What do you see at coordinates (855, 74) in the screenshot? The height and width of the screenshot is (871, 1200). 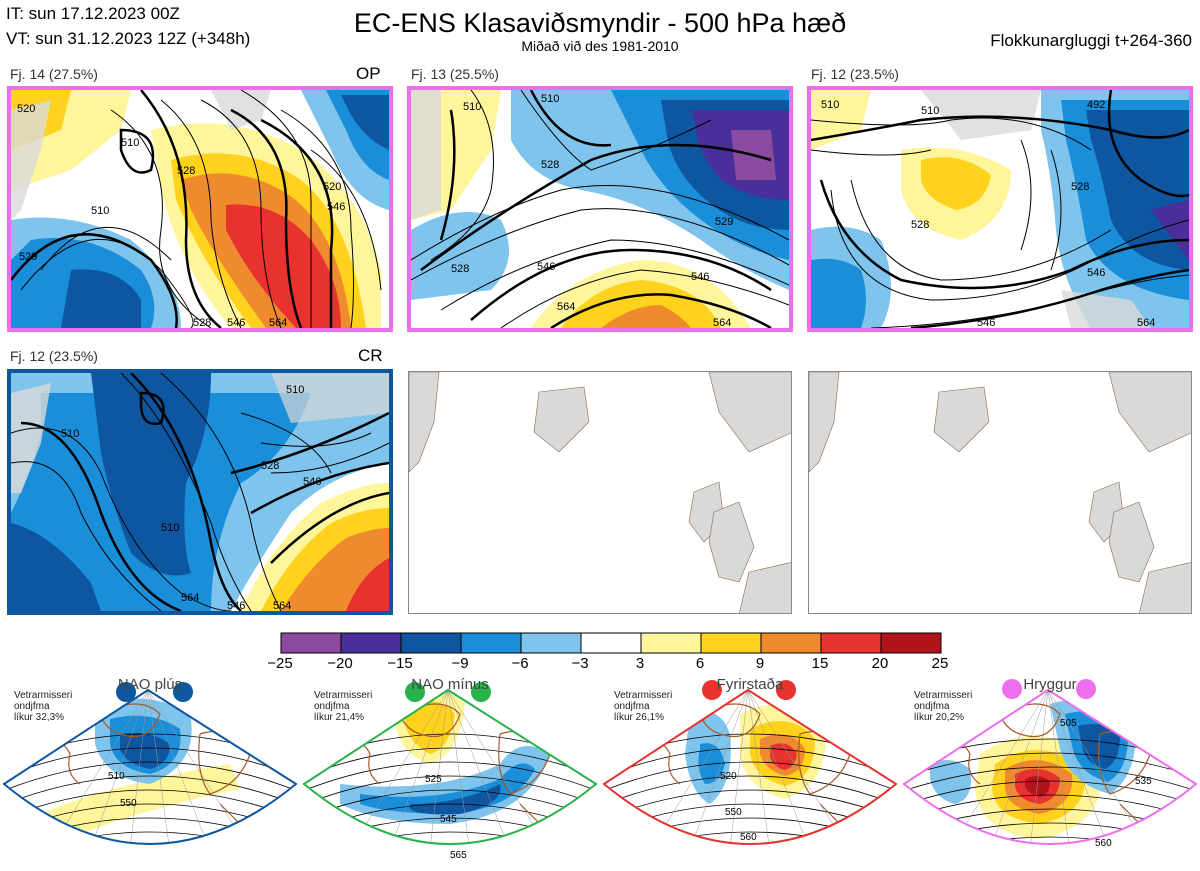 I see `panel-3-label: Fj. 12 (23.5%)` at bounding box center [855, 74].